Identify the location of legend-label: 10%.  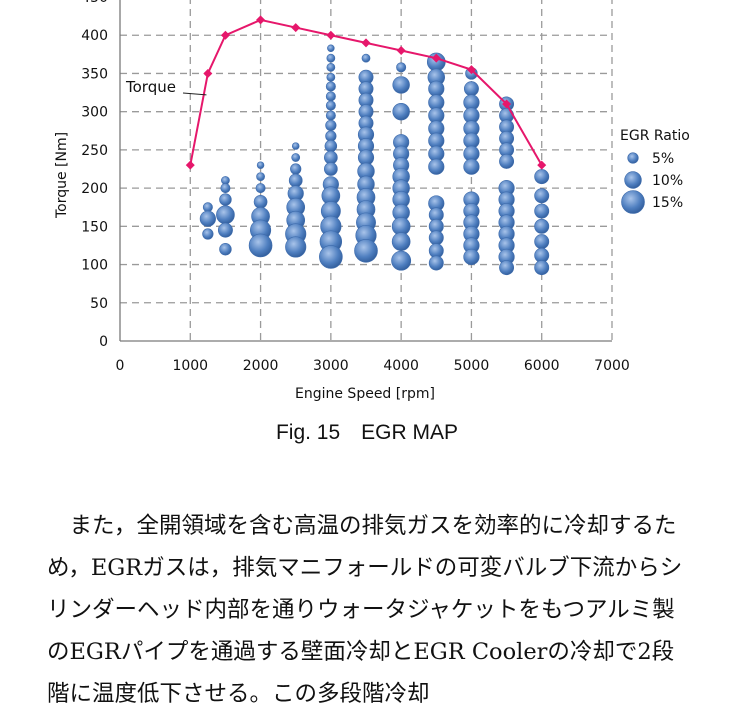
(667, 181).